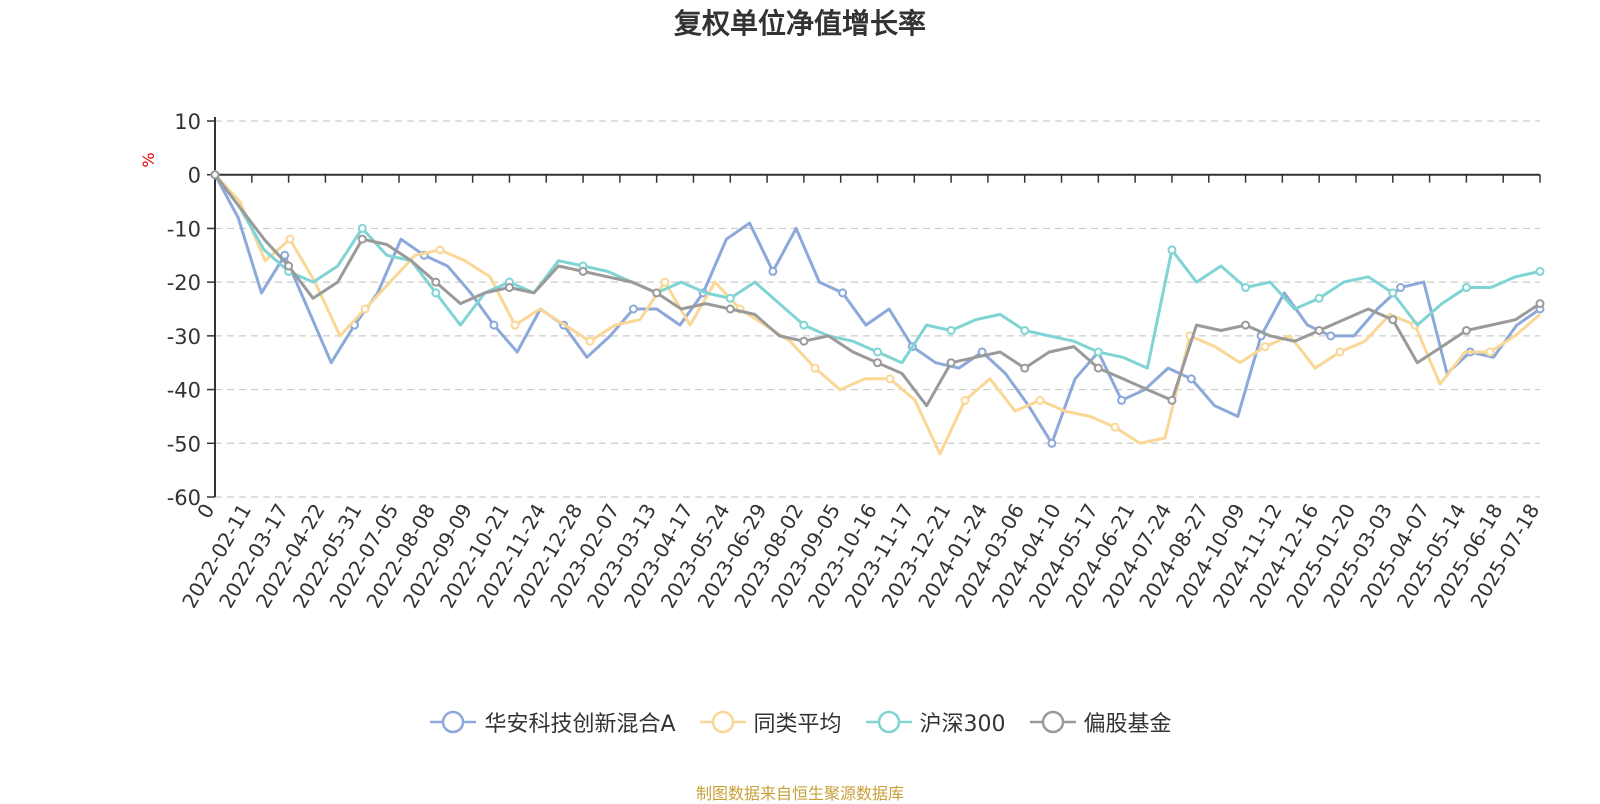 This screenshot has height=804, width=1600. I want to click on legend-item: 同类平均, so click(770, 722).